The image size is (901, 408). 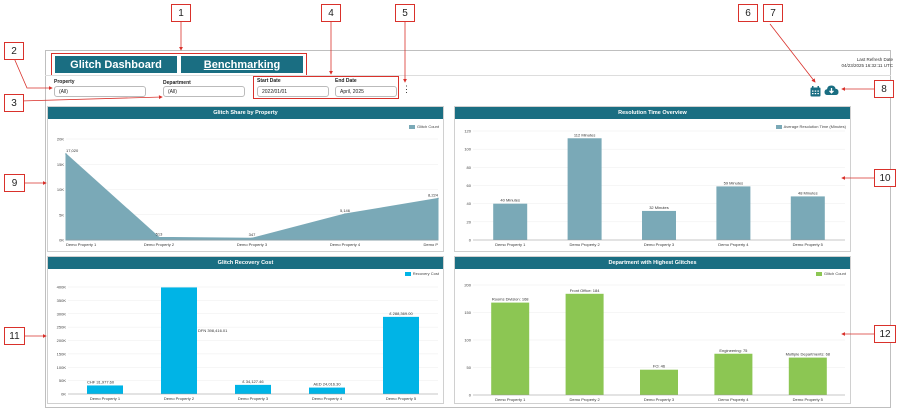 What do you see at coordinates (60, 139) in the screenshot?
I see `y-tick-label: 20K` at bounding box center [60, 139].